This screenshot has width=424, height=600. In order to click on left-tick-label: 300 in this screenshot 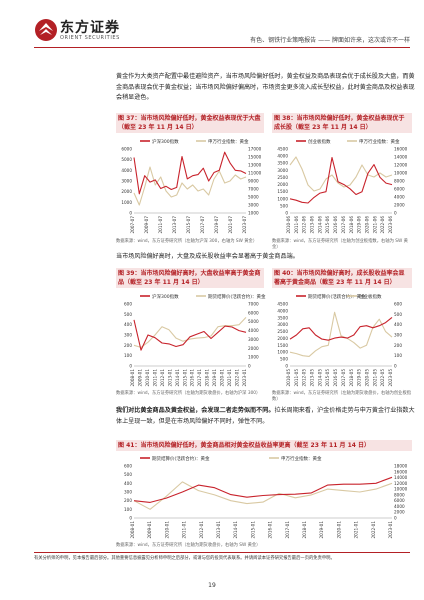, I will do `click(128, 492)`.